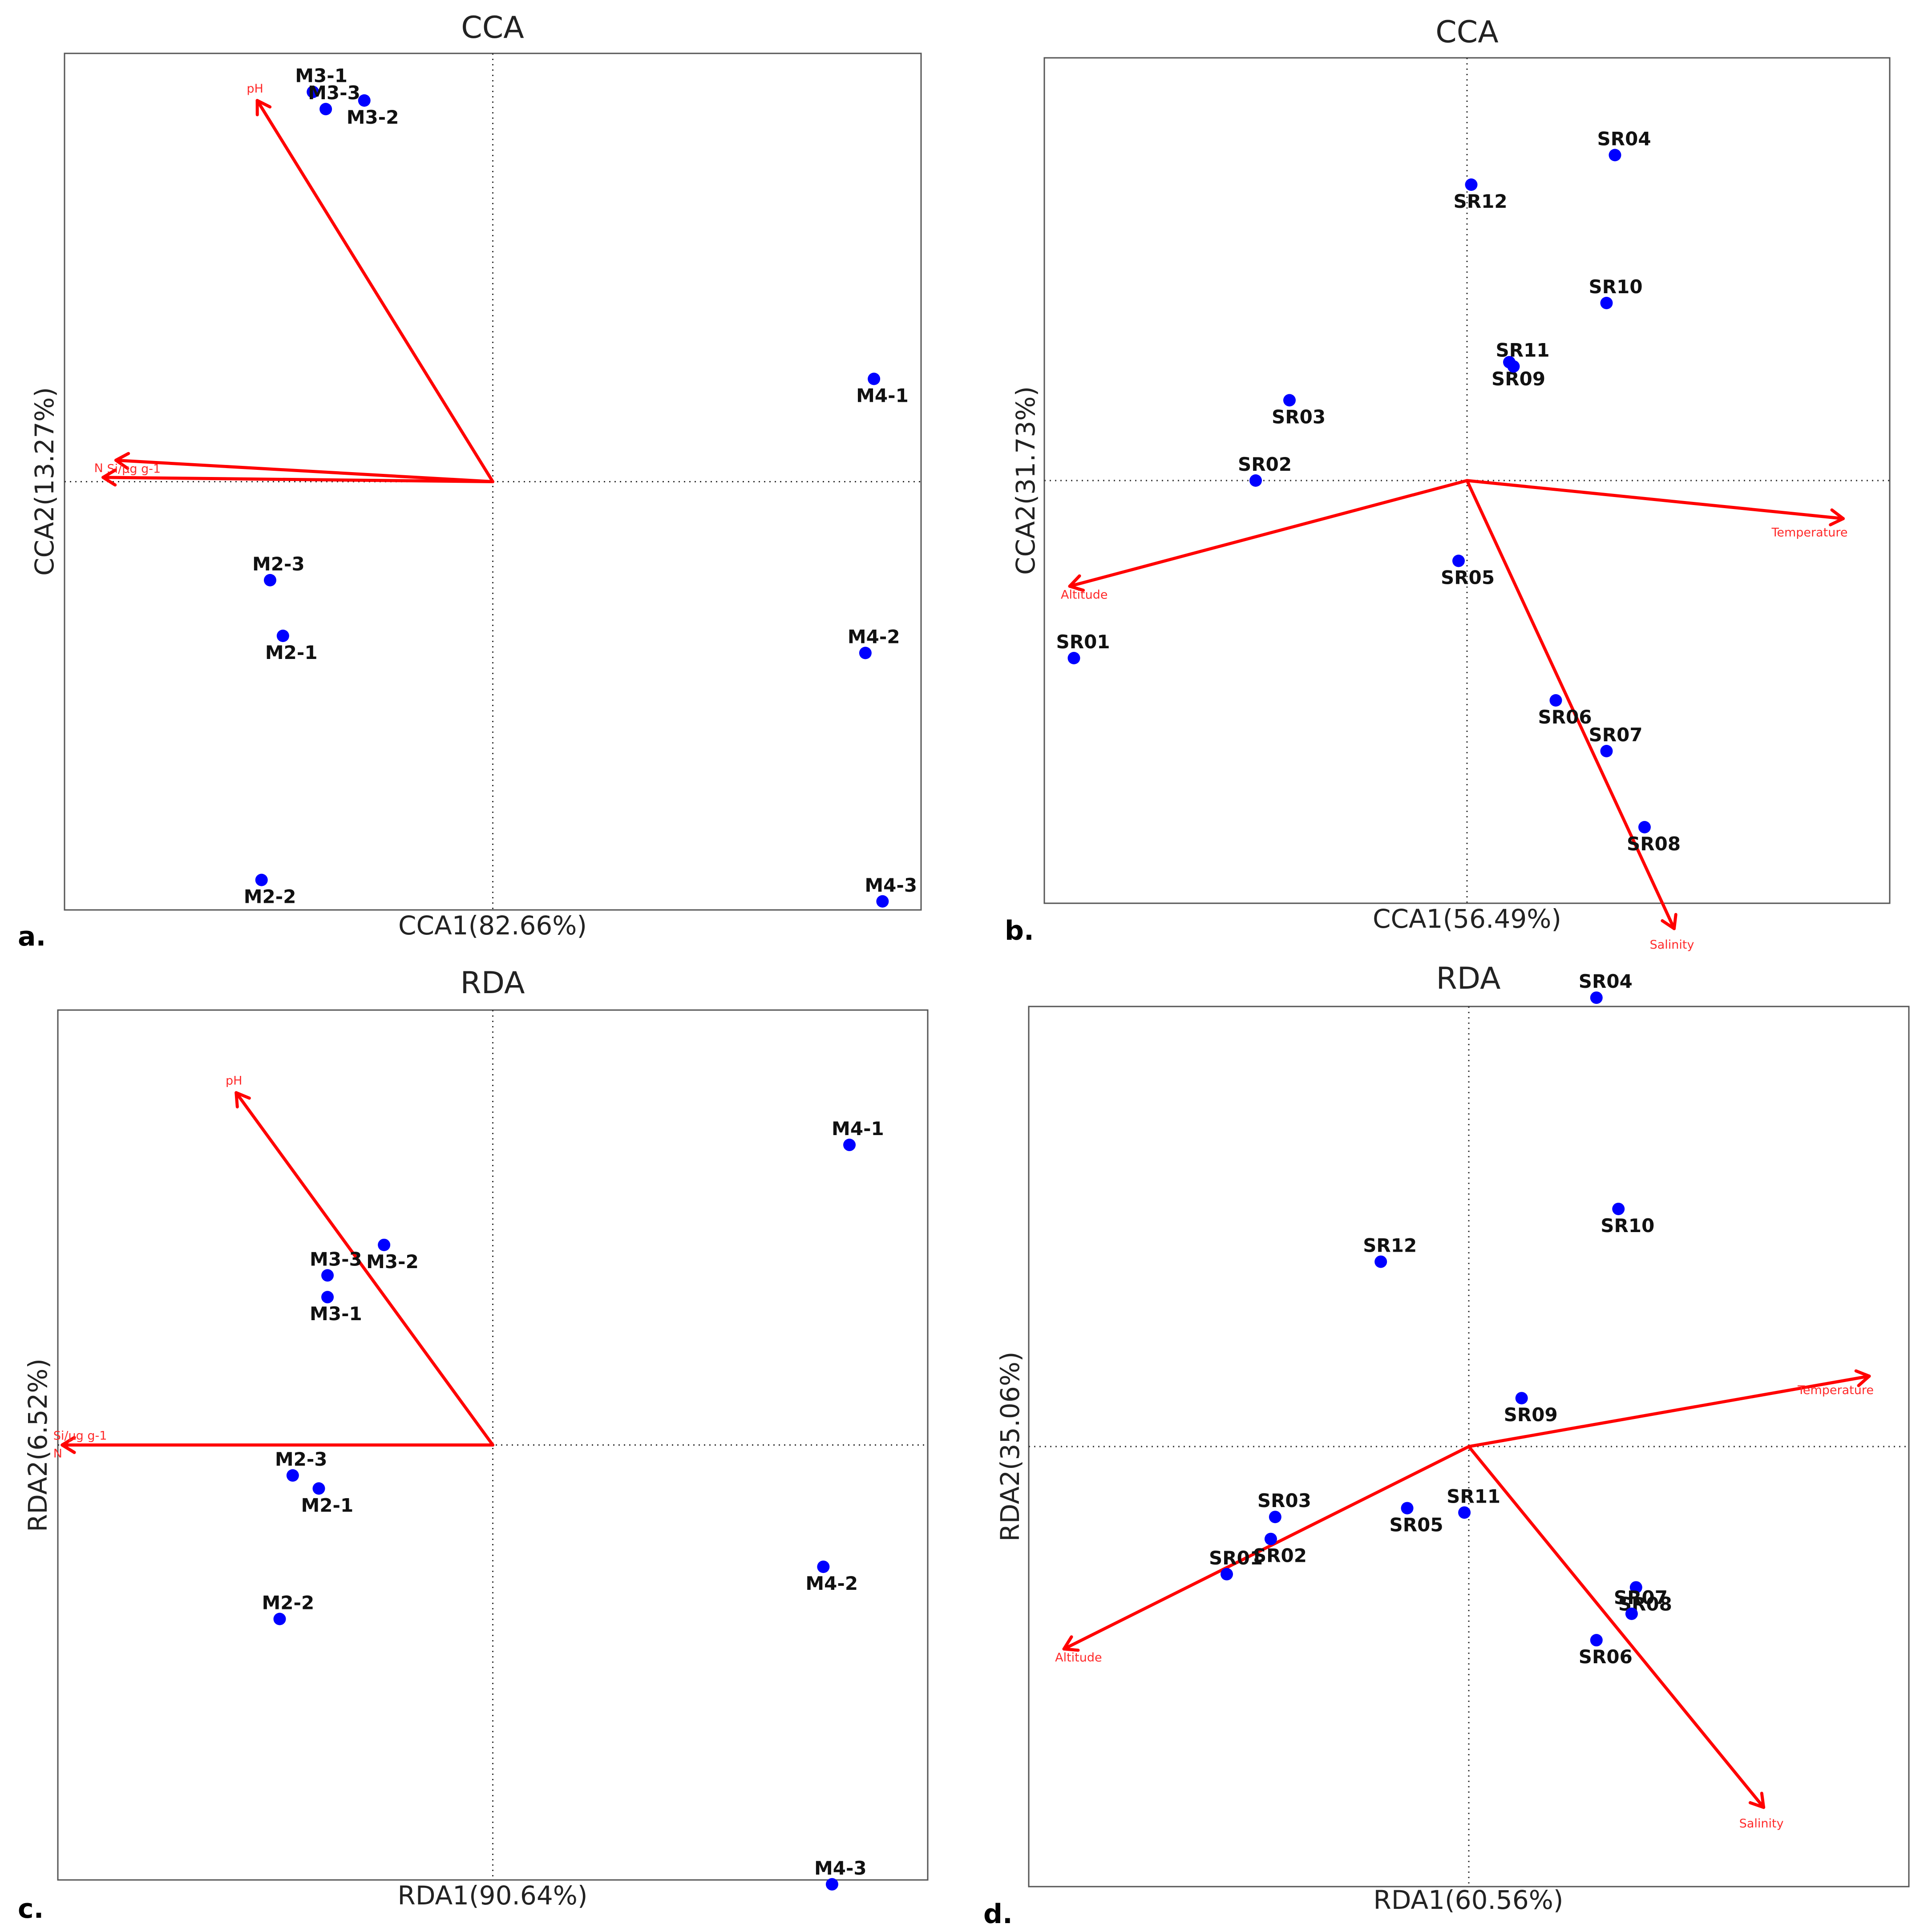  What do you see at coordinates (1280, 1556) in the screenshot?
I see `point-label: SR02` at bounding box center [1280, 1556].